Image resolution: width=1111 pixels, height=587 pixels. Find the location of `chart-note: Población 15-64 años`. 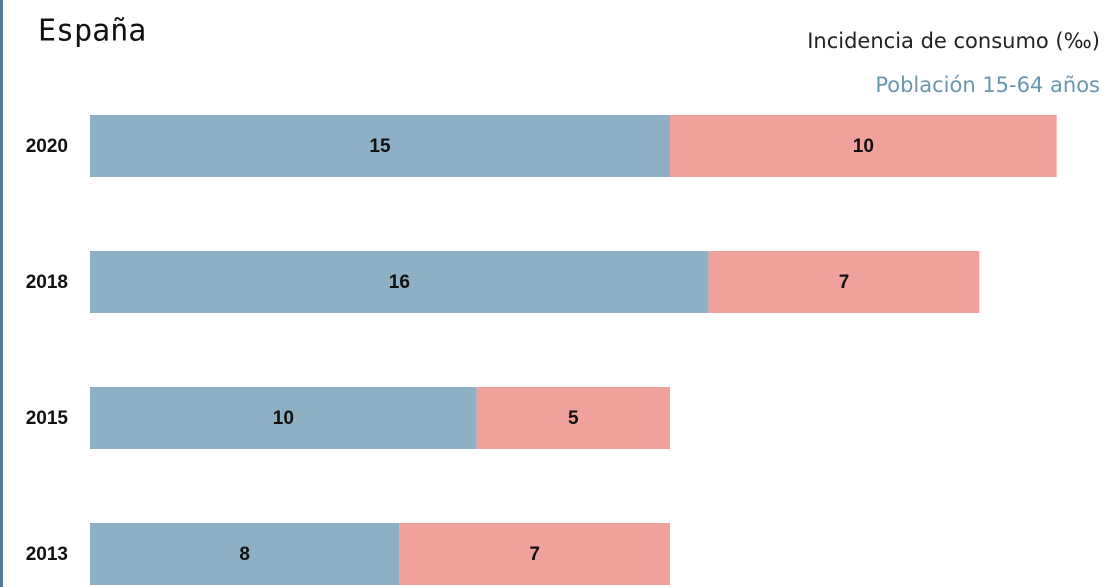

chart-note: Población 15-64 años is located at coordinates (987, 85).